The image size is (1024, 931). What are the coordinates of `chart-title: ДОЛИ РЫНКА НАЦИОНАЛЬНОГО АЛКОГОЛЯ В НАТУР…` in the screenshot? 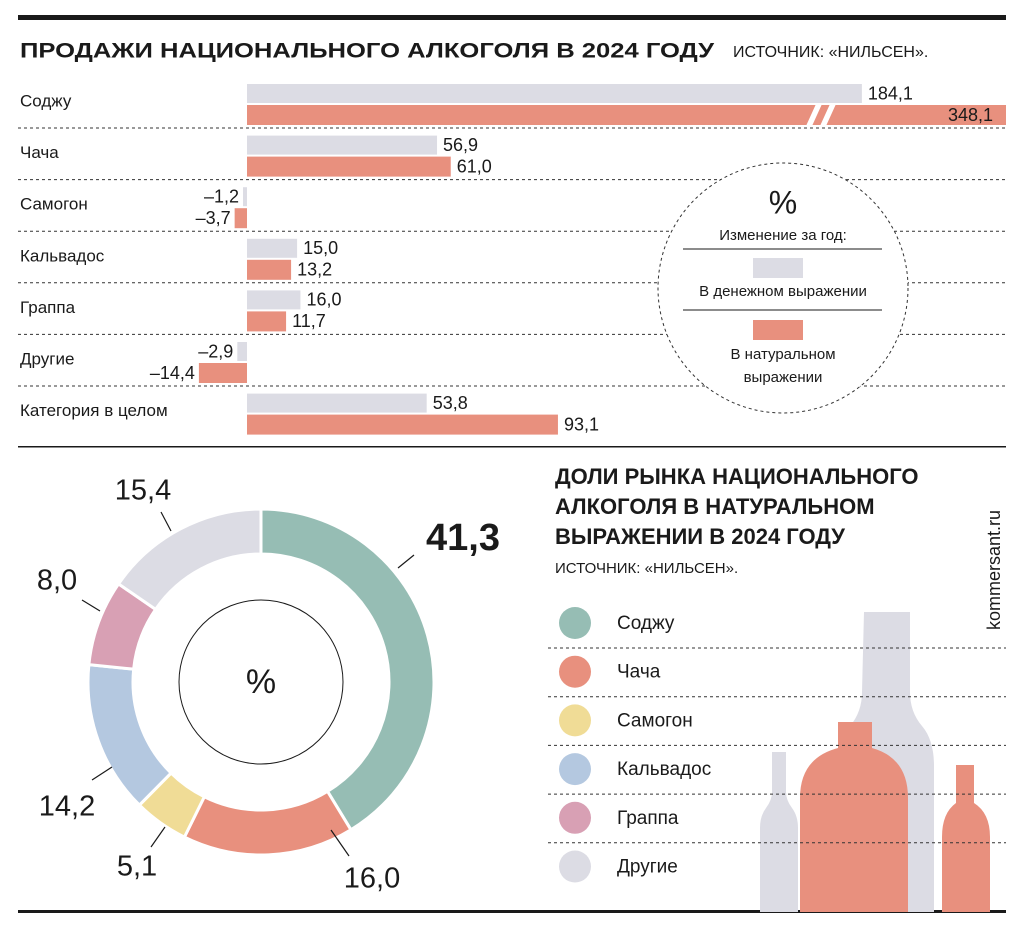 It's located at (736, 506).